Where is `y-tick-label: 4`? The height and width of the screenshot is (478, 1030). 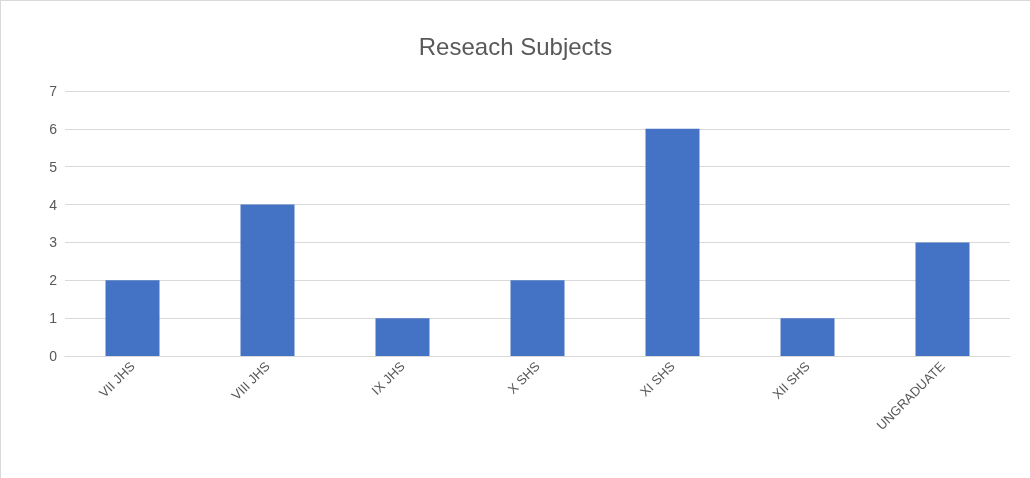
y-tick-label: 4 is located at coordinates (53, 204).